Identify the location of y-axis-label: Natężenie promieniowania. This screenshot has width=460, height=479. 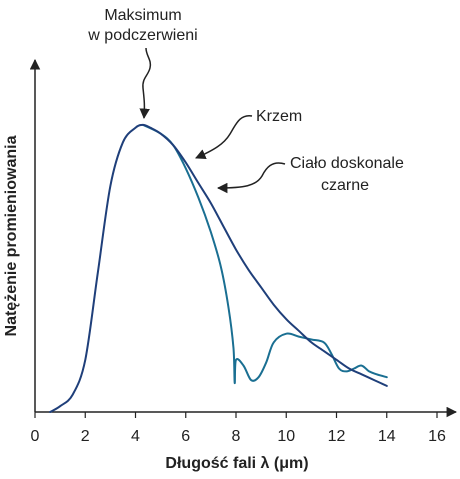
(11, 235).